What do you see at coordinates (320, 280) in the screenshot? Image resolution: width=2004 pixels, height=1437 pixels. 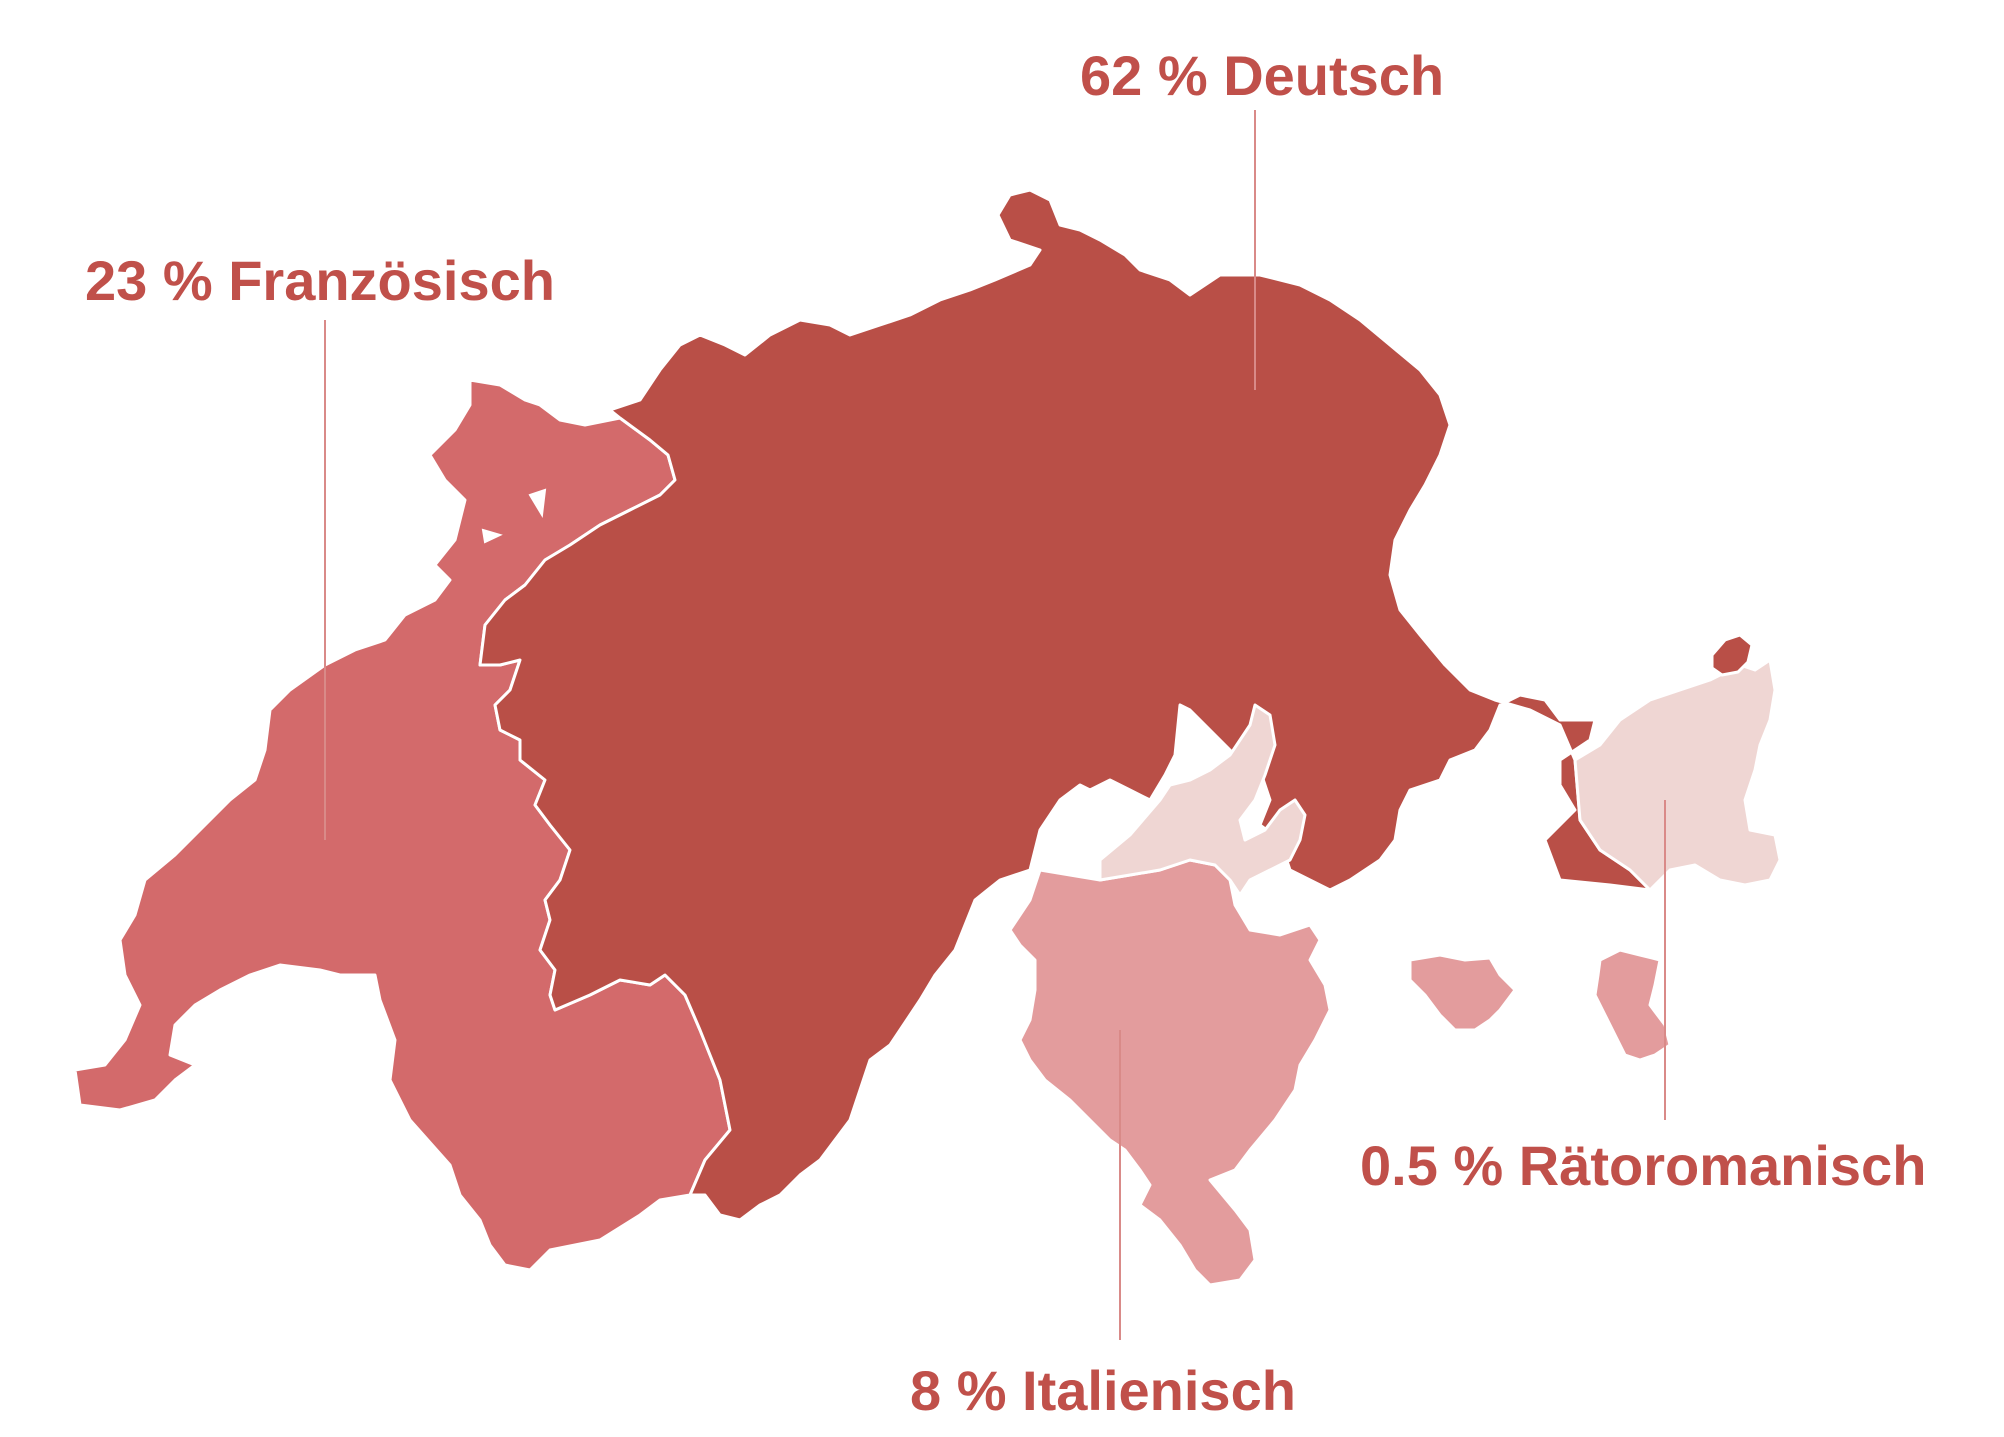 I see `label-franzoesisch: 23 % Französisch` at bounding box center [320, 280].